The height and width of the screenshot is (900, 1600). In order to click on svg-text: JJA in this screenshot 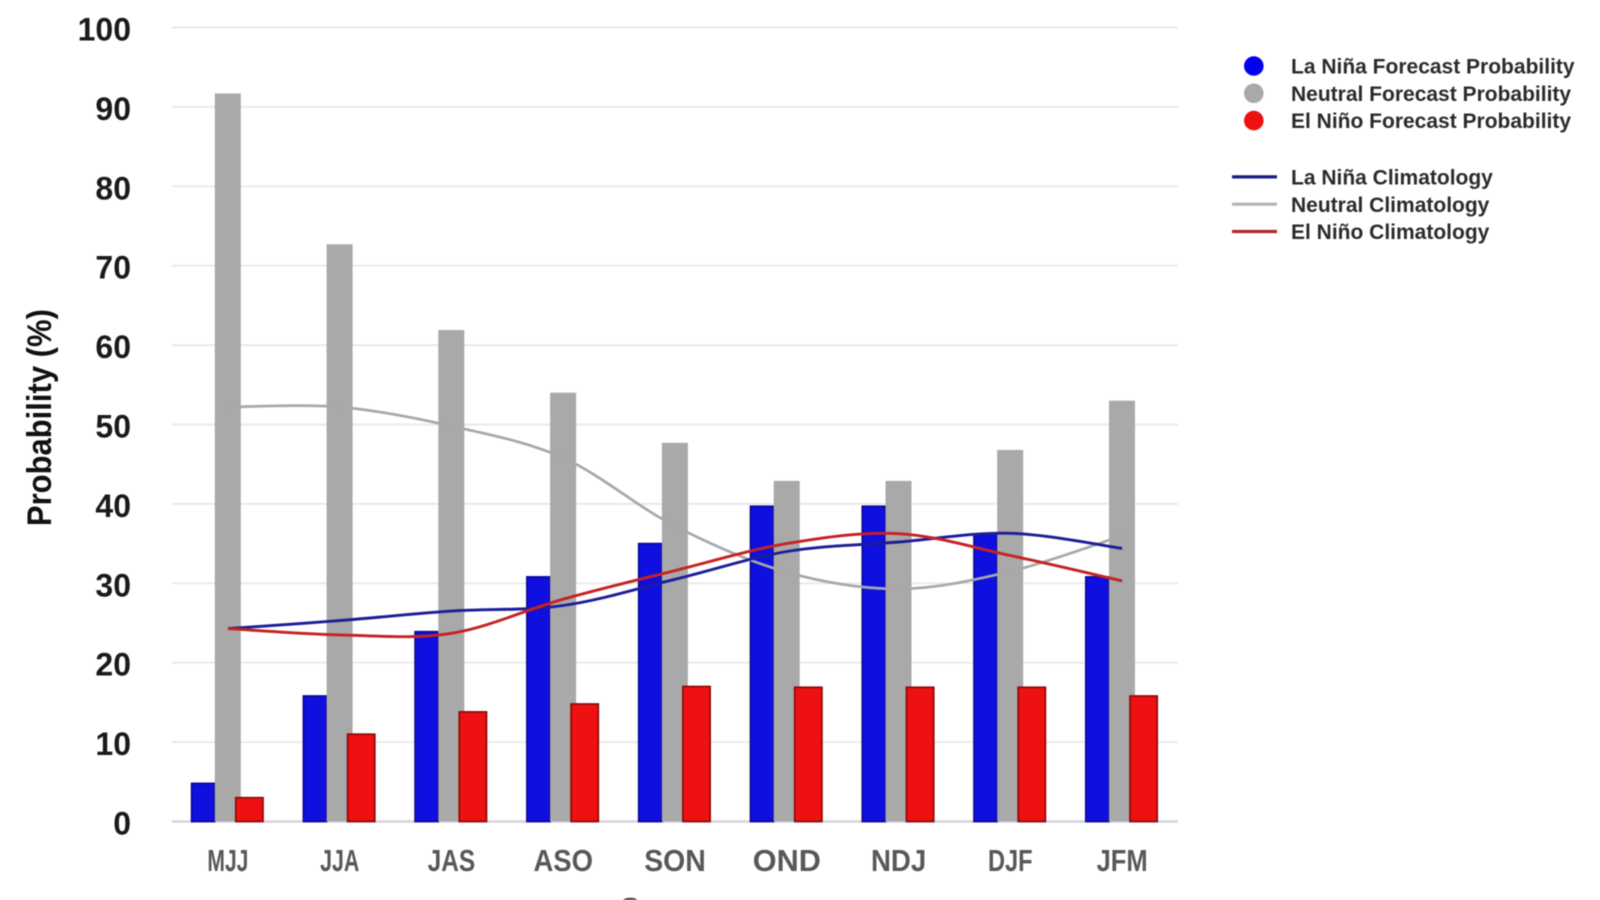, I will do `click(339, 860)`.